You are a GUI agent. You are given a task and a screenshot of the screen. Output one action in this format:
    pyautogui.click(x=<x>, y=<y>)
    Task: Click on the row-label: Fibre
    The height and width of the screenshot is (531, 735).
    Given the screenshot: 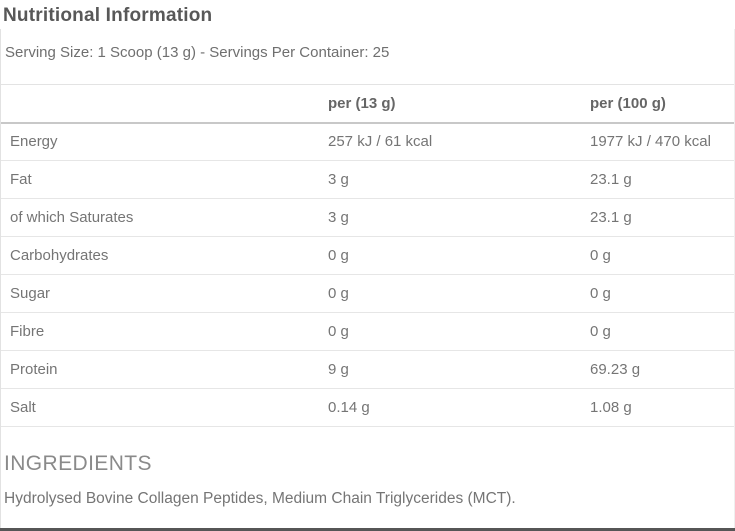 What is the action you would take?
    pyautogui.click(x=160, y=331)
    